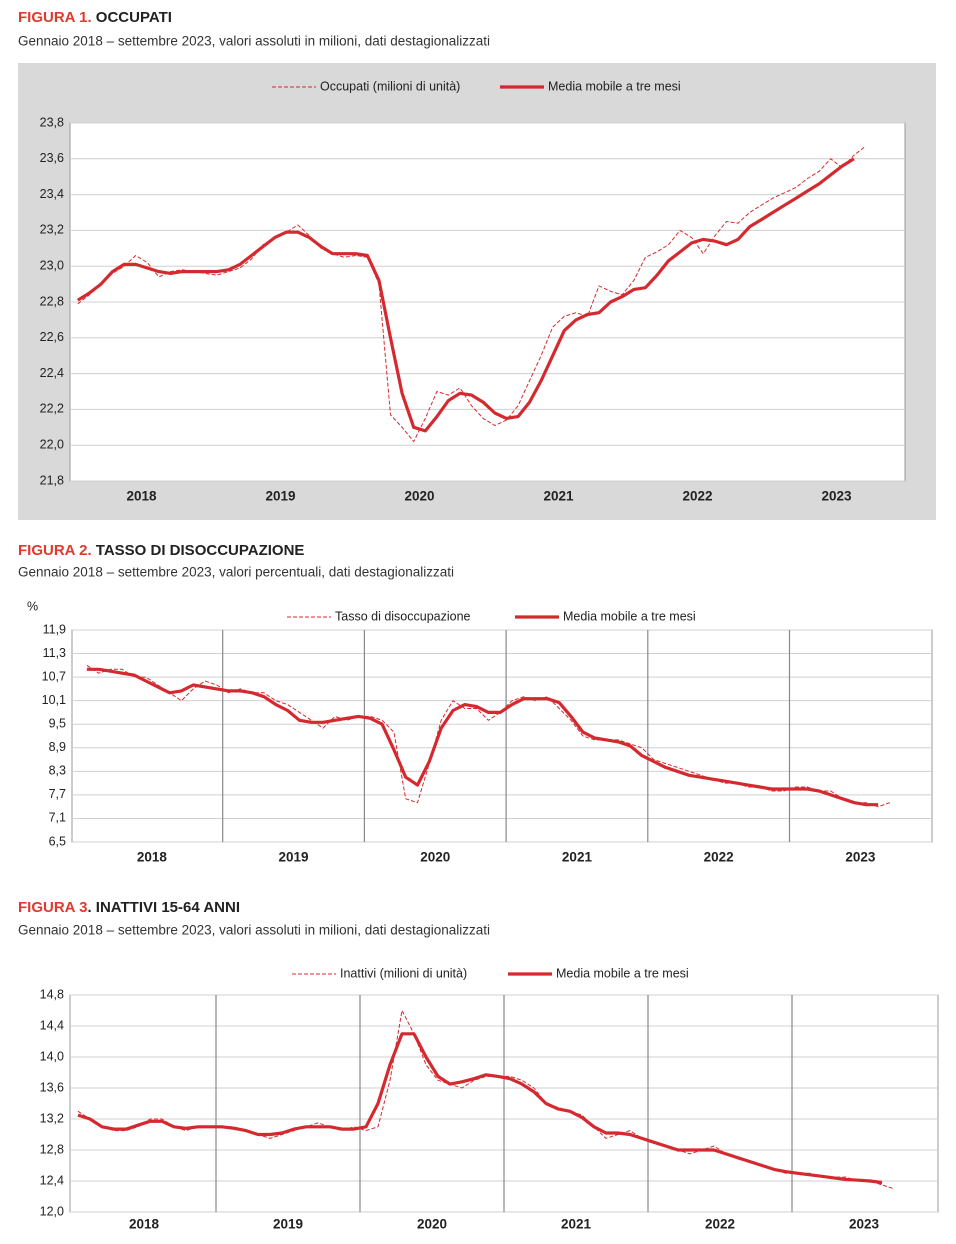  What do you see at coordinates (52, 1118) in the screenshot?
I see `y-tick-label: 13,2` at bounding box center [52, 1118].